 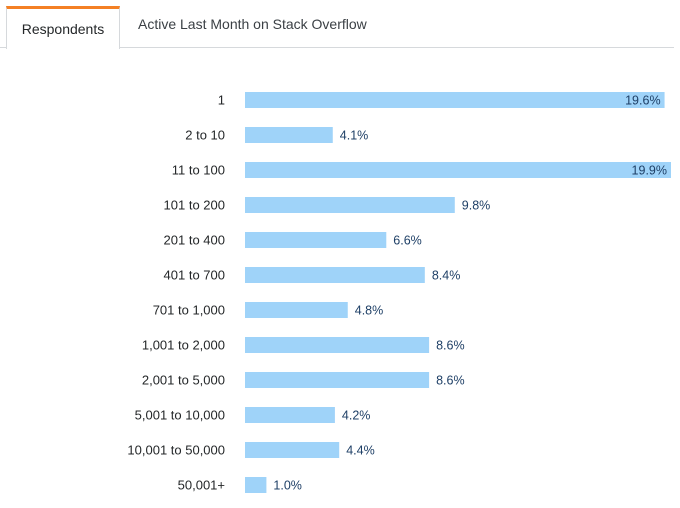 What do you see at coordinates (407, 241) in the screenshot?
I see `value-label: 6.6%` at bounding box center [407, 241].